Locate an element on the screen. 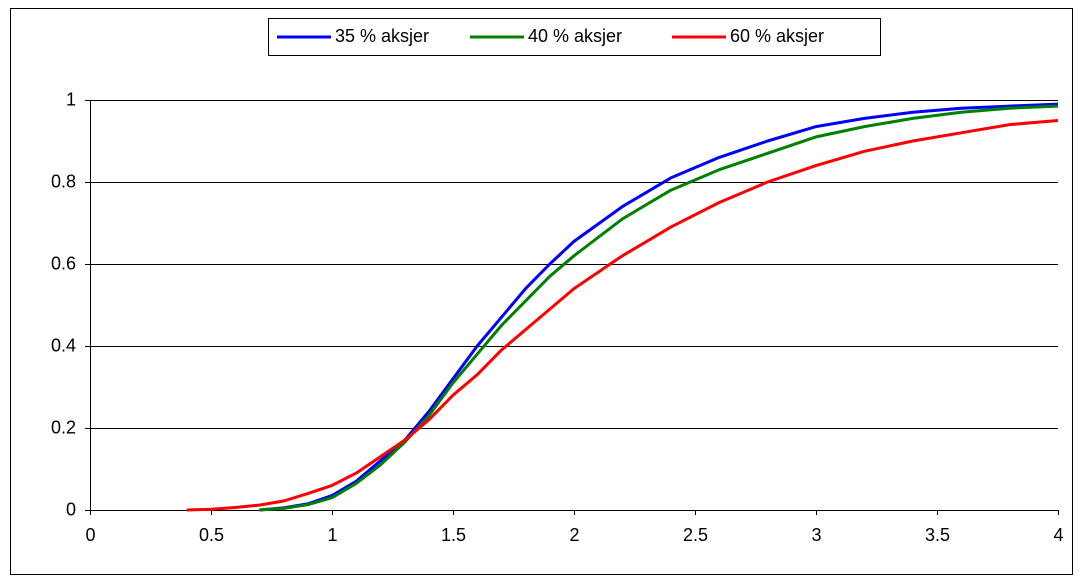 The width and height of the screenshot is (1083, 579). y-tick-label: 0.2 is located at coordinates (63, 427).